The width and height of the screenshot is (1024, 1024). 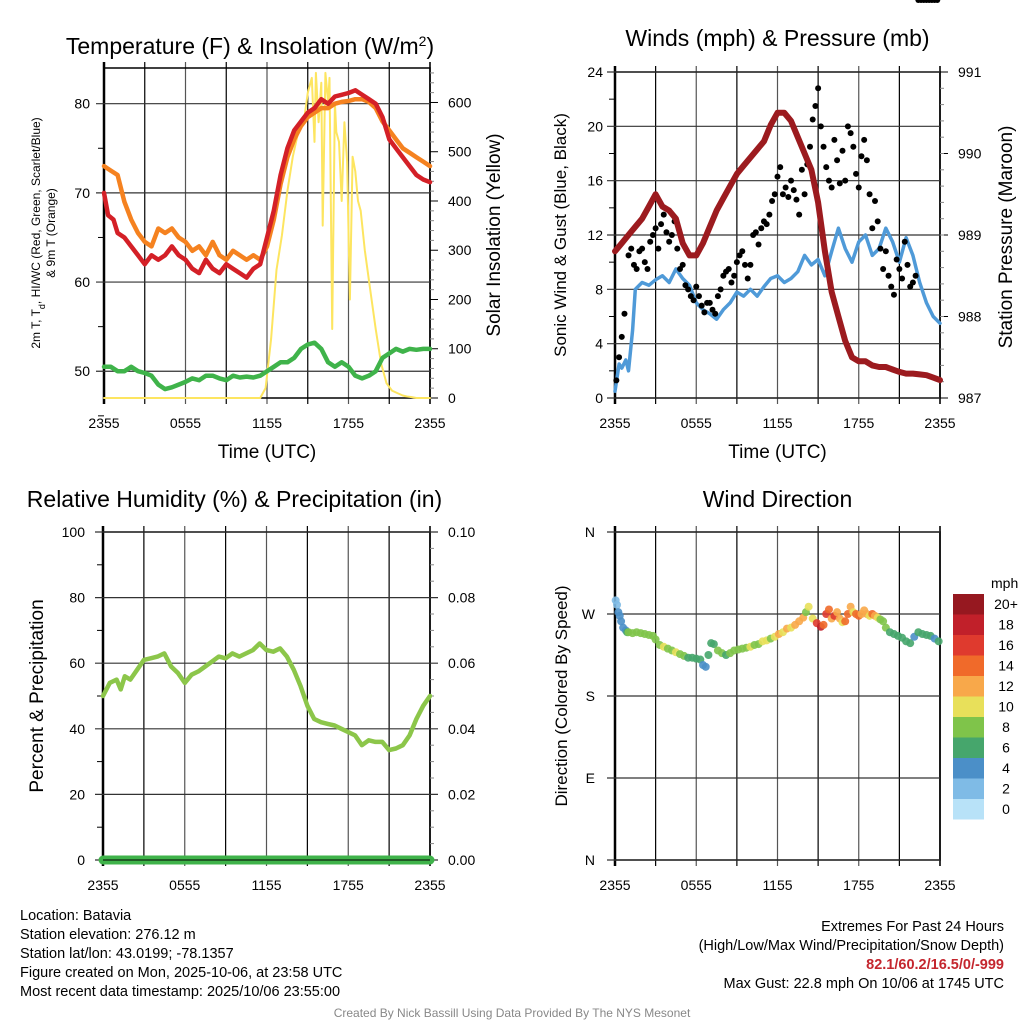 I want to click on y-tick-label: 100, so click(x=74, y=532).